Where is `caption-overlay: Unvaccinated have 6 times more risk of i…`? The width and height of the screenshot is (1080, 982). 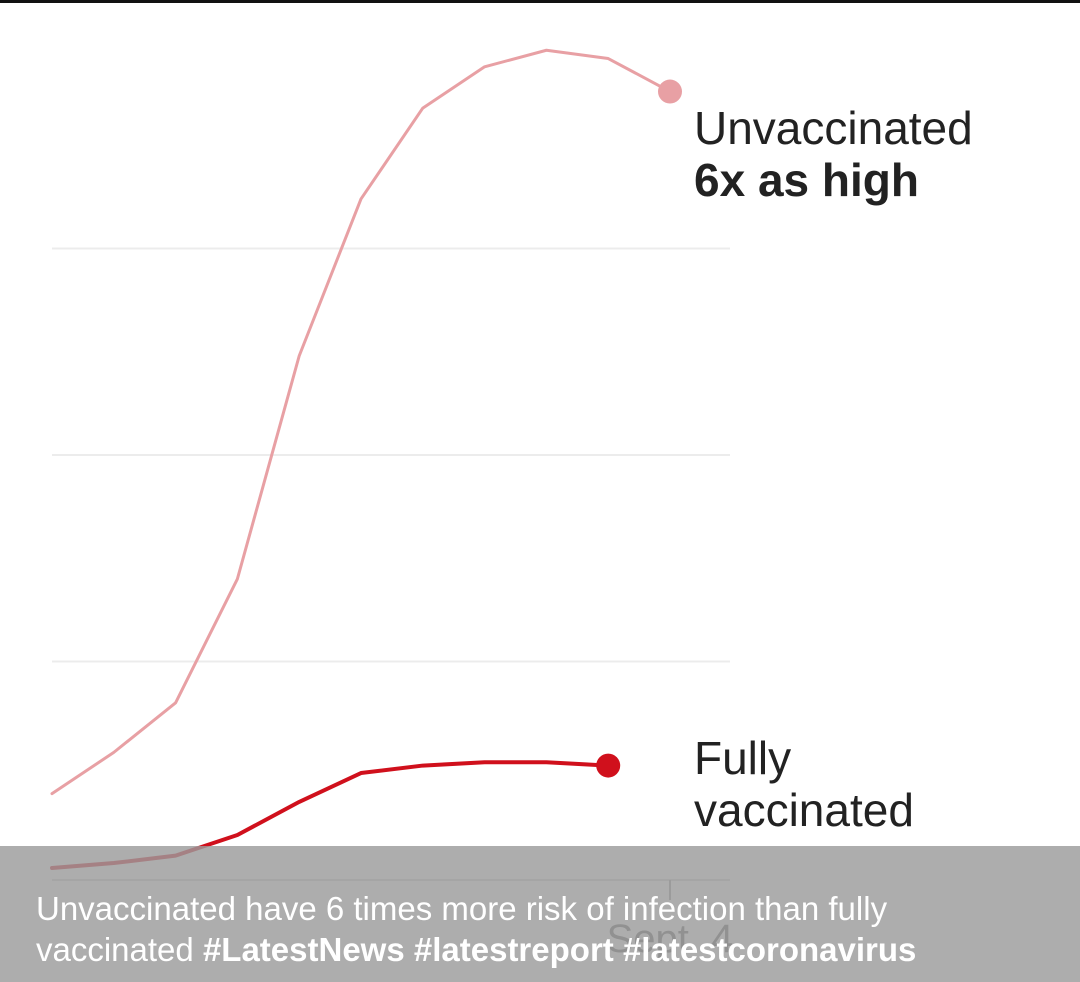 caption-overlay: Unvaccinated have 6 times more risk of i… is located at coordinates (540, 914).